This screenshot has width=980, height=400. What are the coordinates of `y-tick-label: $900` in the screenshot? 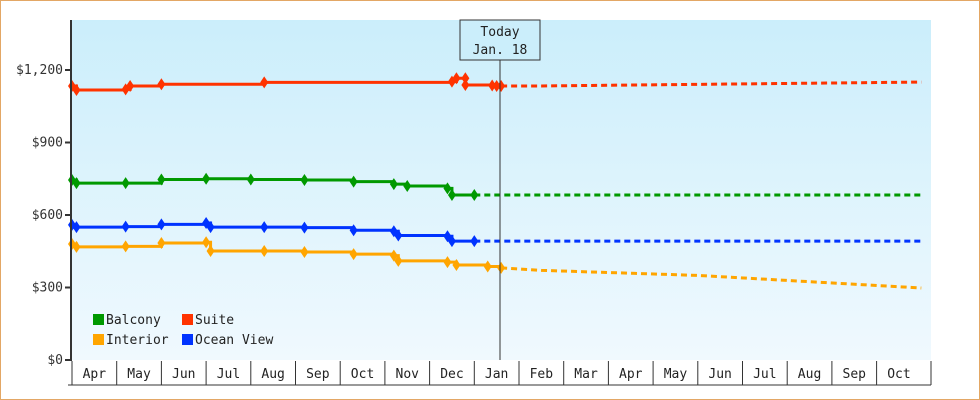 It's located at (47, 143).